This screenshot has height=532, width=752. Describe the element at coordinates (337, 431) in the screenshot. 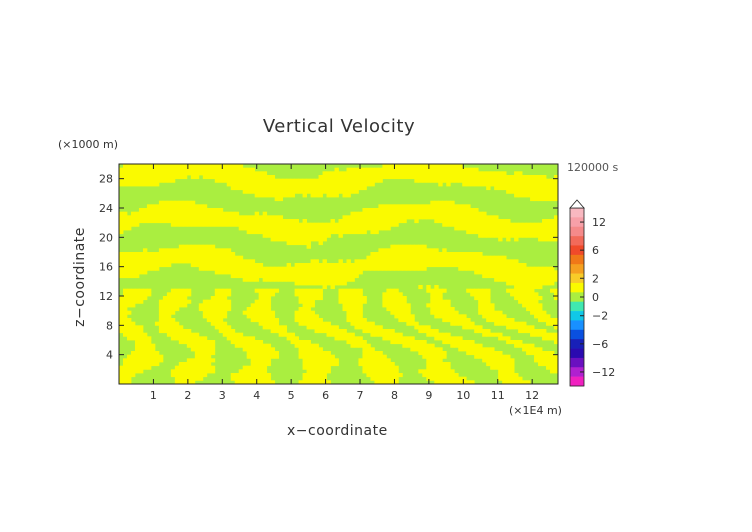

I see `x-axis-label: x−coordinate` at that location.